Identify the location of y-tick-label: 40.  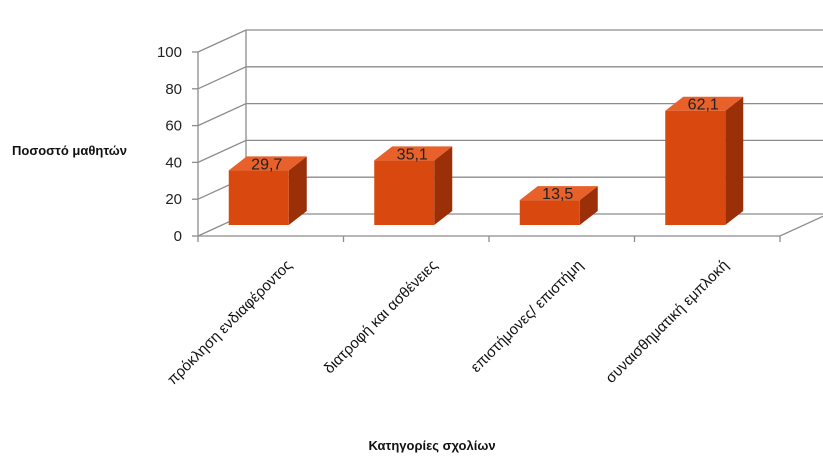
(173, 162).